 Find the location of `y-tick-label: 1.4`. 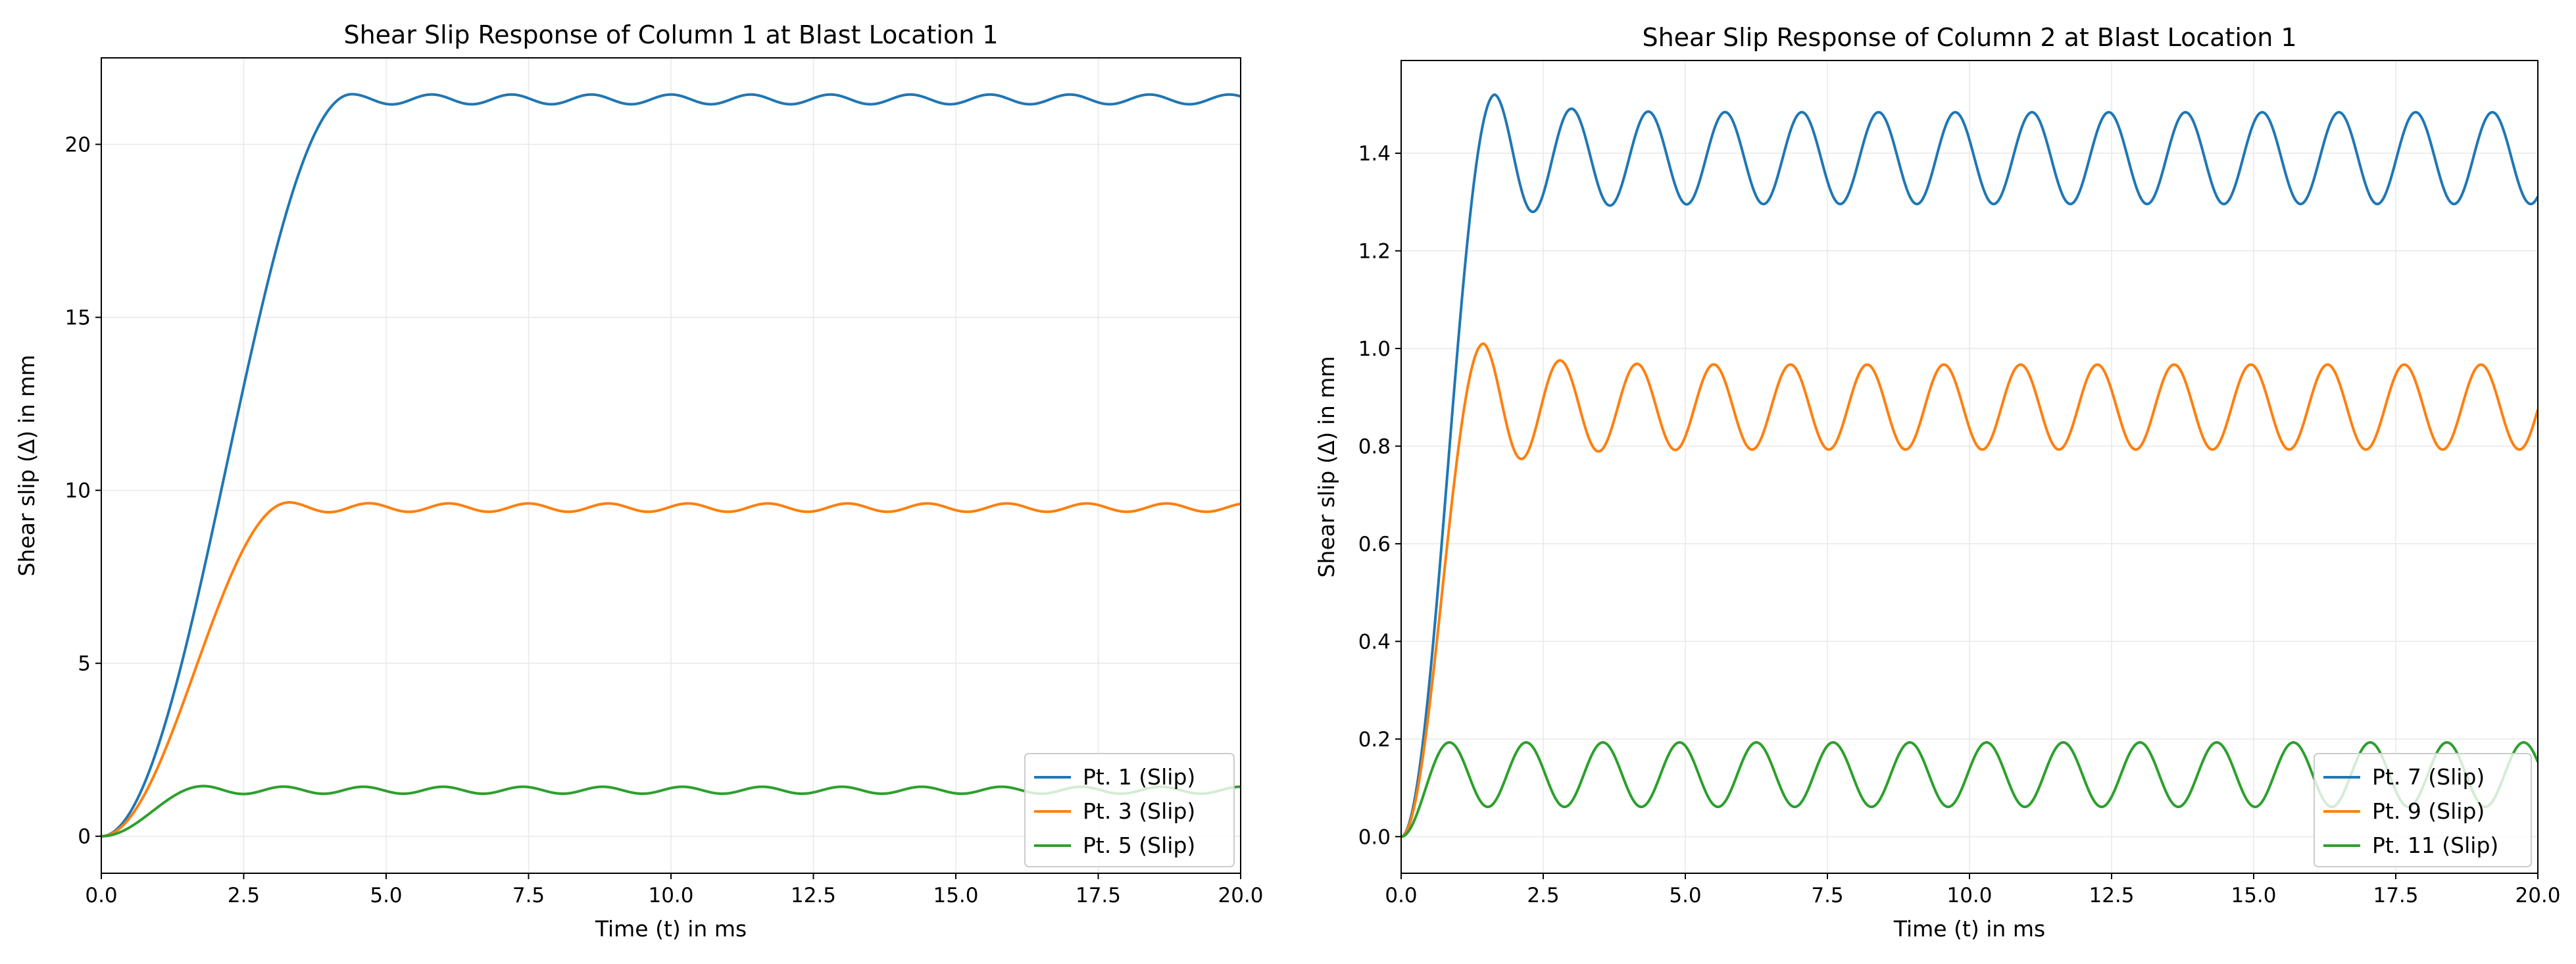

y-tick-label: 1.4 is located at coordinates (1374, 154).